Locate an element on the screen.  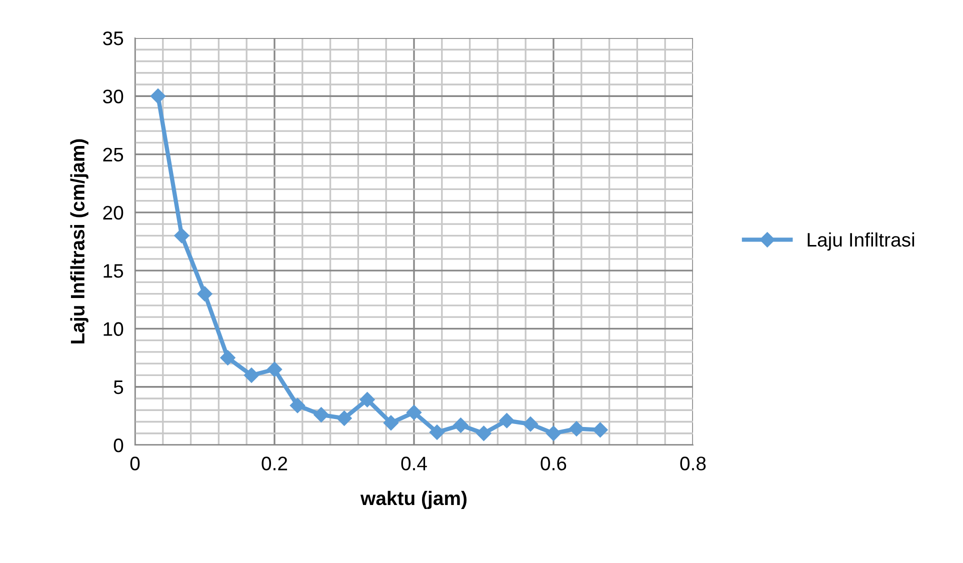
y-tick-label: 30 is located at coordinates (113, 97).